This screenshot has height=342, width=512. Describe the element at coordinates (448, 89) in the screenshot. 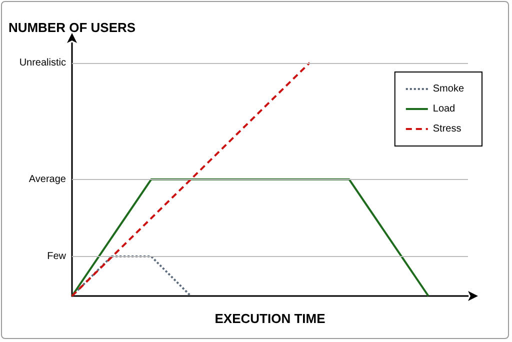

I see `legend-label: Smoke` at that location.